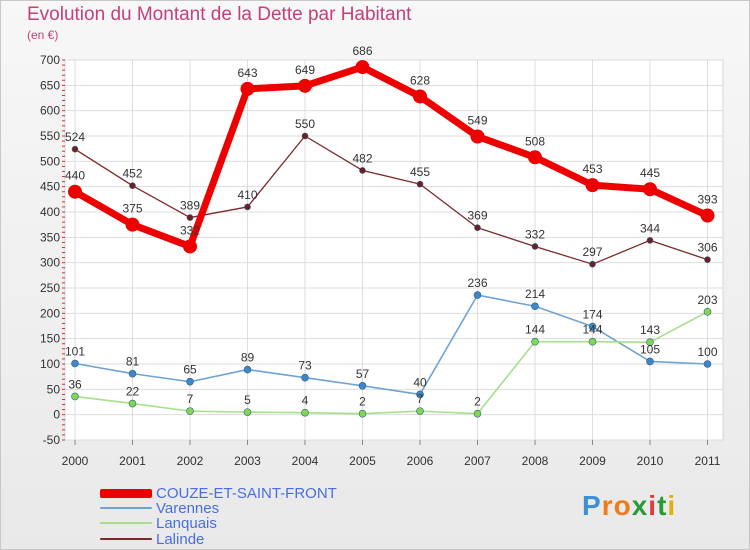 The width and height of the screenshot is (750, 550). What do you see at coordinates (650, 228) in the screenshot?
I see `data-label: 344` at bounding box center [650, 228].